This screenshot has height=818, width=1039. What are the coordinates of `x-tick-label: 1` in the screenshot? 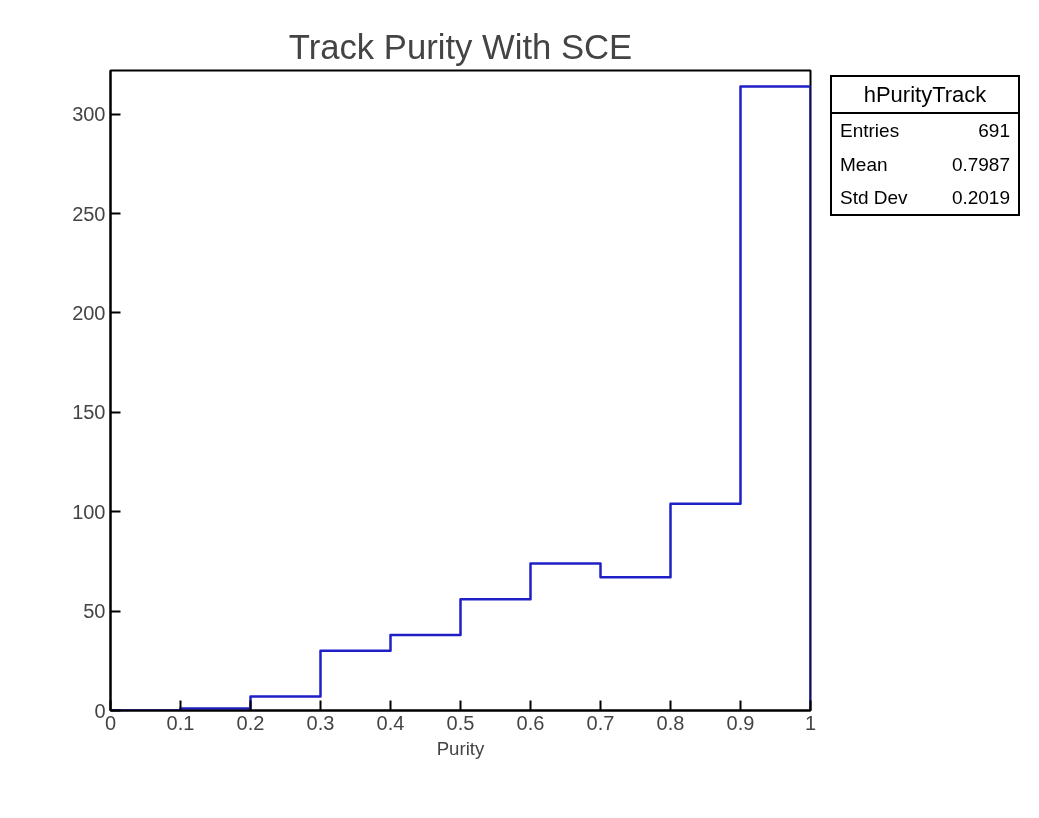 It's located at (810, 722).